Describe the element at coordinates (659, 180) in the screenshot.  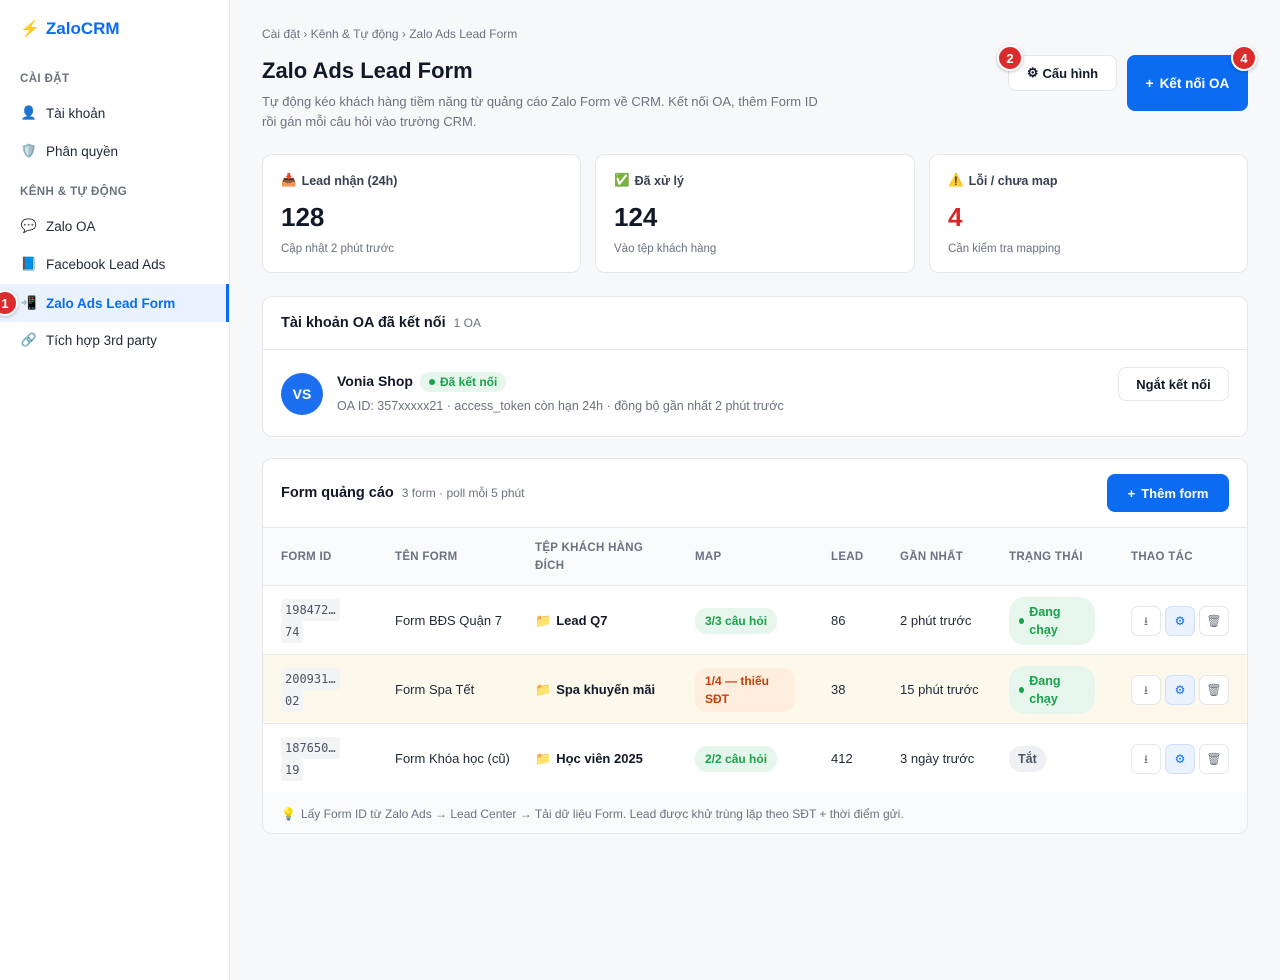
I see `stat-label-text: Đã xử lý` at that location.